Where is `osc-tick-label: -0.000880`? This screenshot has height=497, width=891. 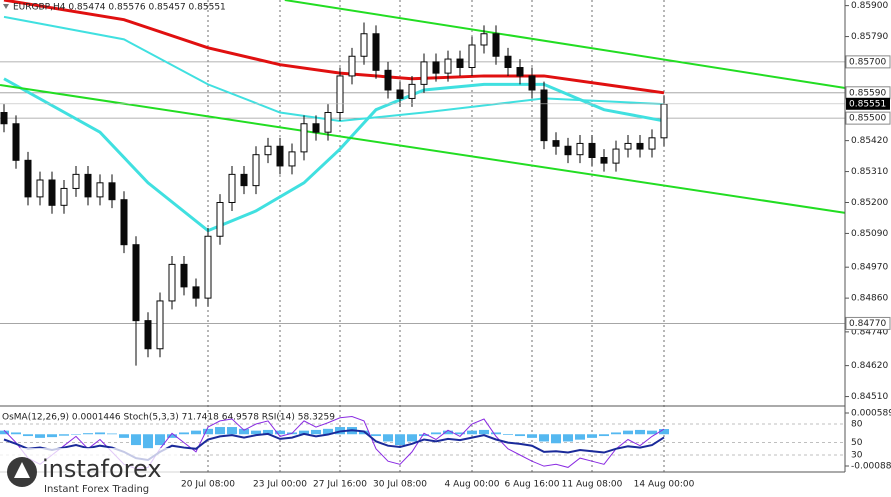
osc-tick-label: -0.000880 is located at coordinates (871, 467).